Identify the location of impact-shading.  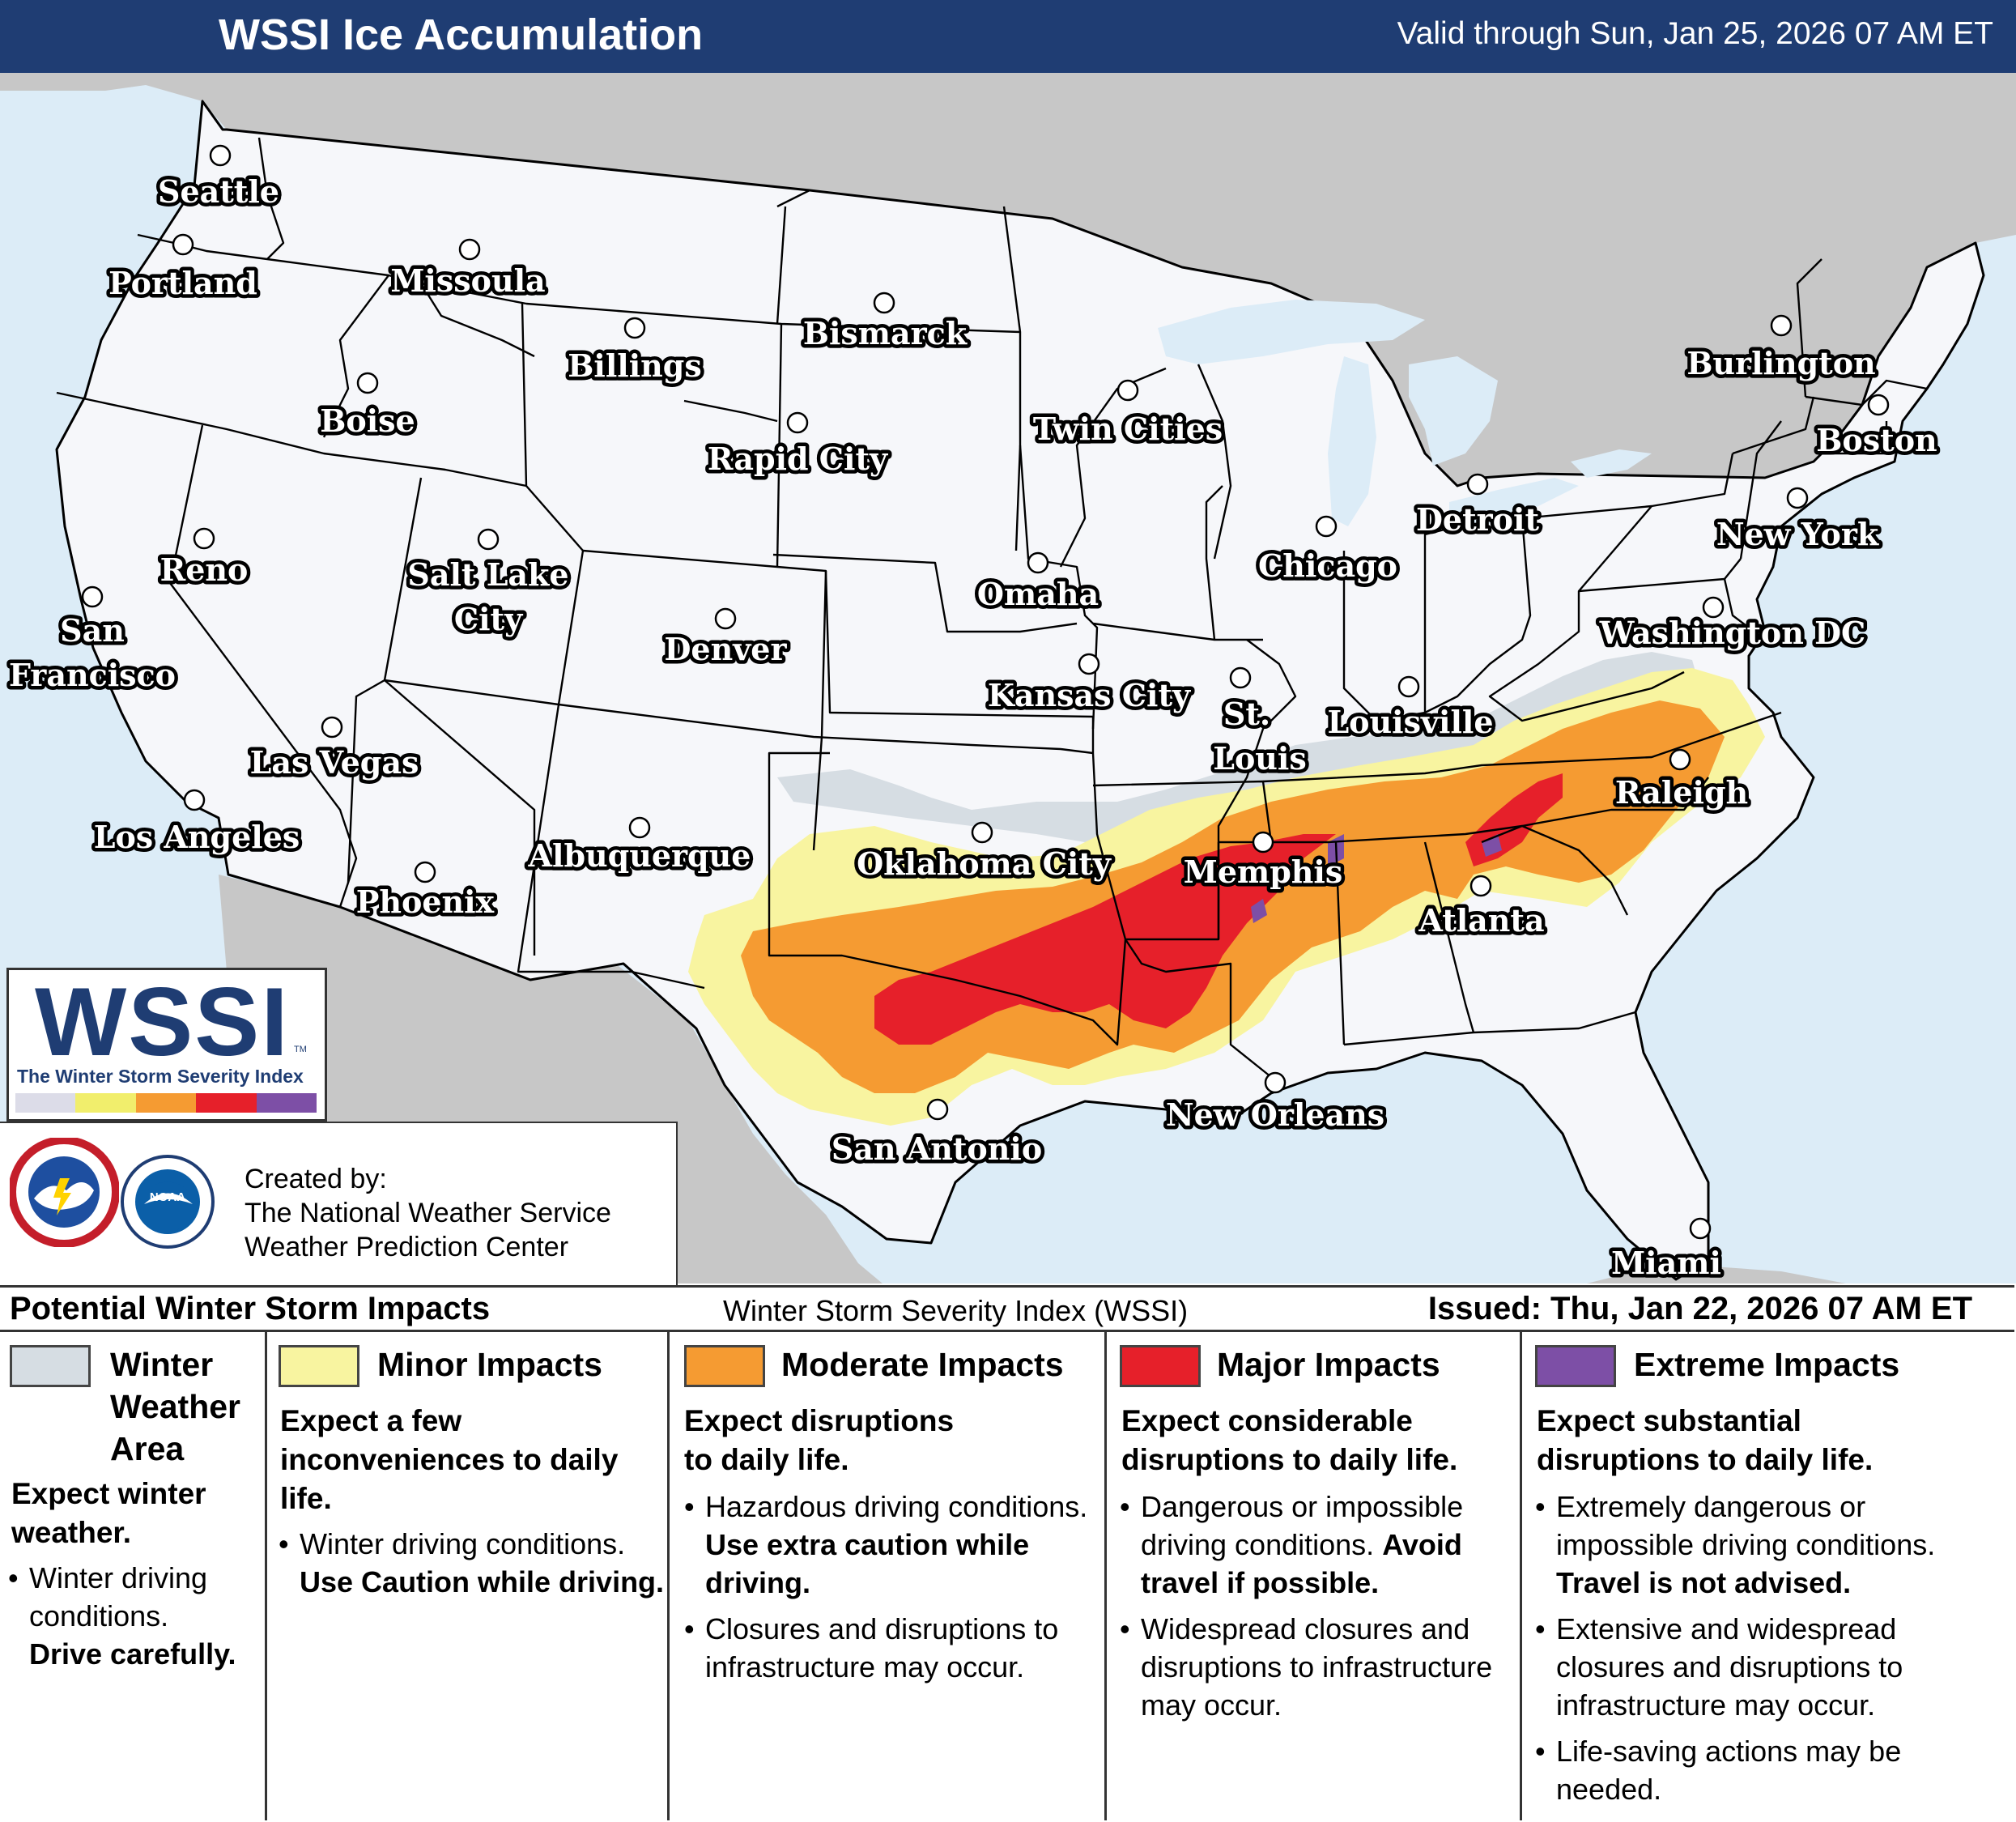
(1226, 889).